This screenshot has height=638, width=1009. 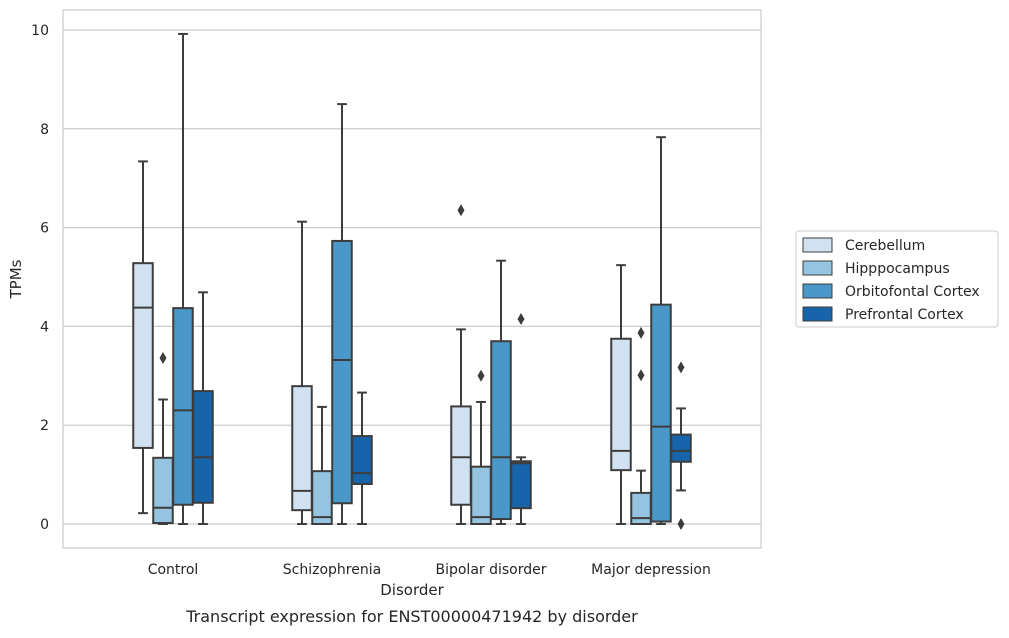 I want to click on legend-label: Hipppocampus, so click(x=897, y=269).